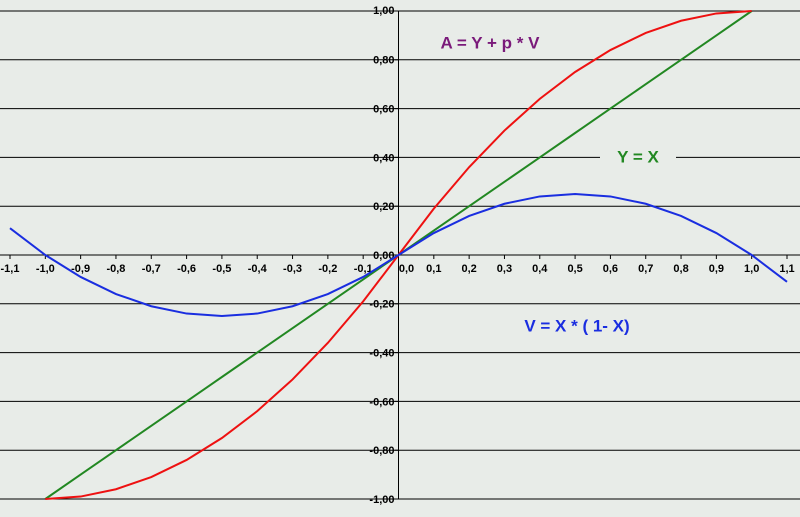  I want to click on x-tick-label: 0,5, so click(574, 269).